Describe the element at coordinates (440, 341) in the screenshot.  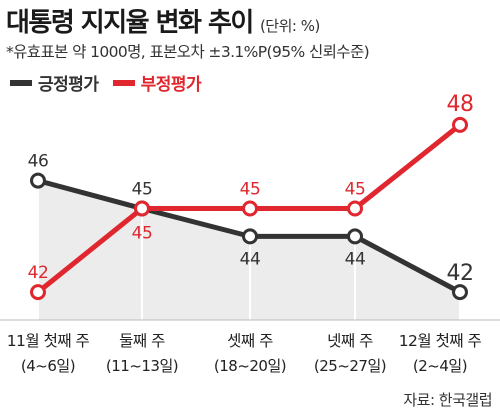
I see `x-tick-label-4: 12월 첫째 주` at that location.